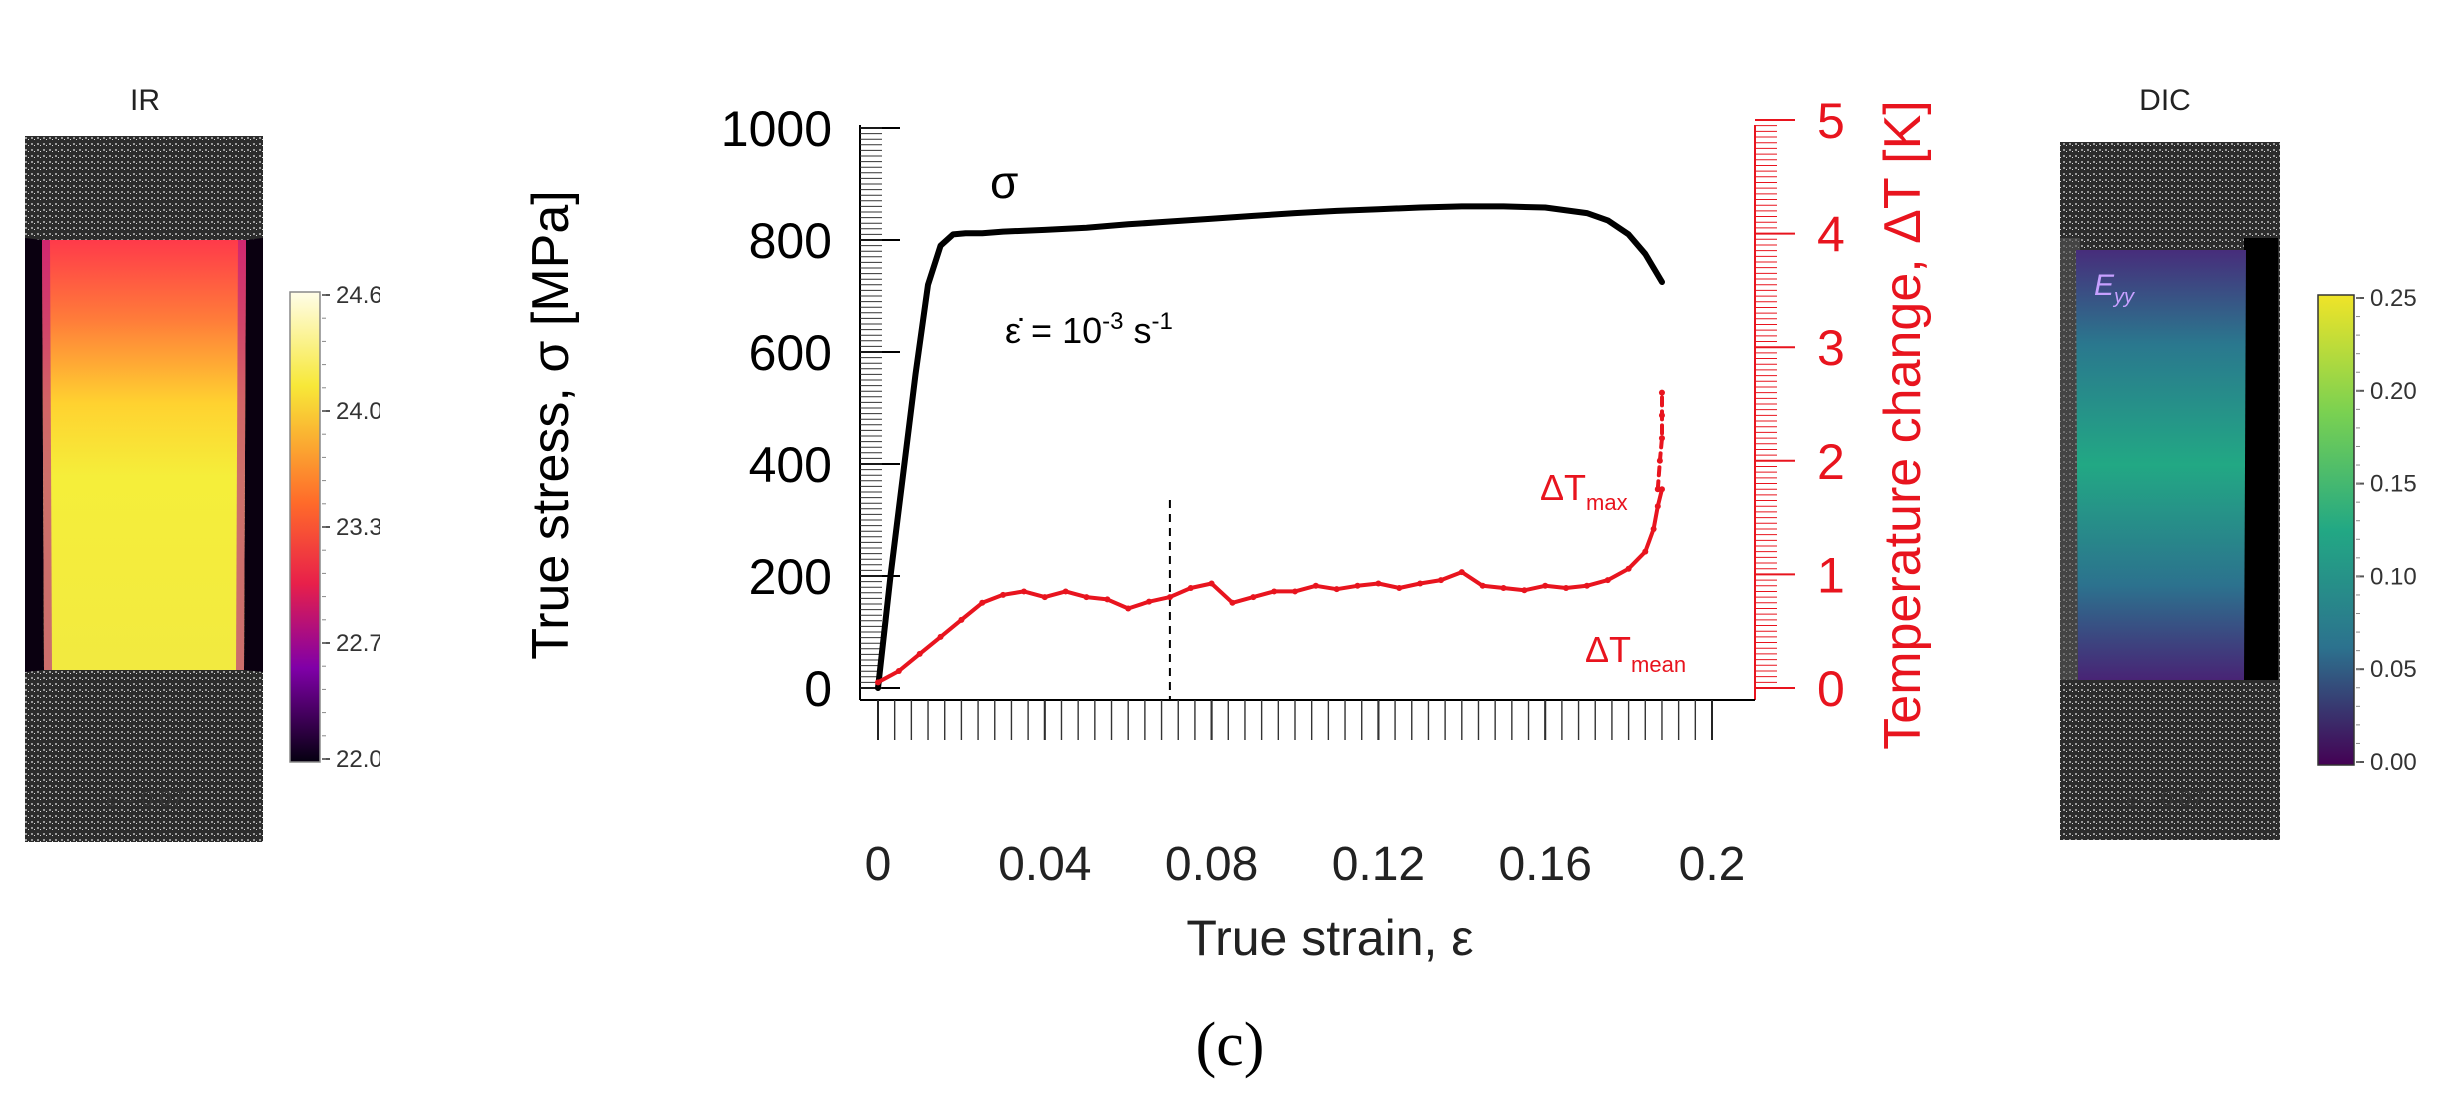  I want to click on series-line-, so click(1270, 447).